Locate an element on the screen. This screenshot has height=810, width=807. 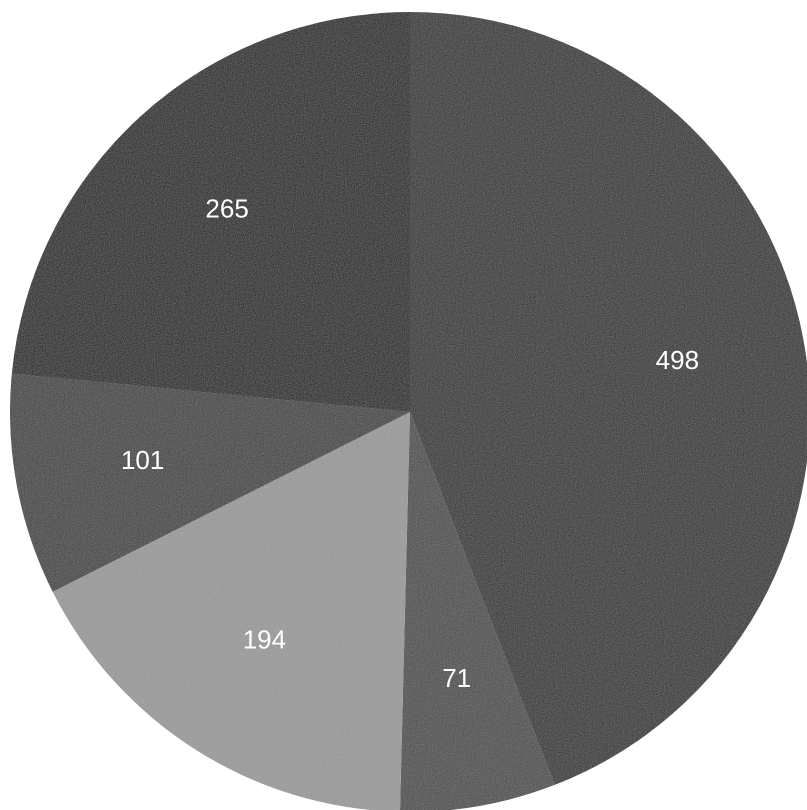
pie-slice-label-265: 265 is located at coordinates (226, 209).